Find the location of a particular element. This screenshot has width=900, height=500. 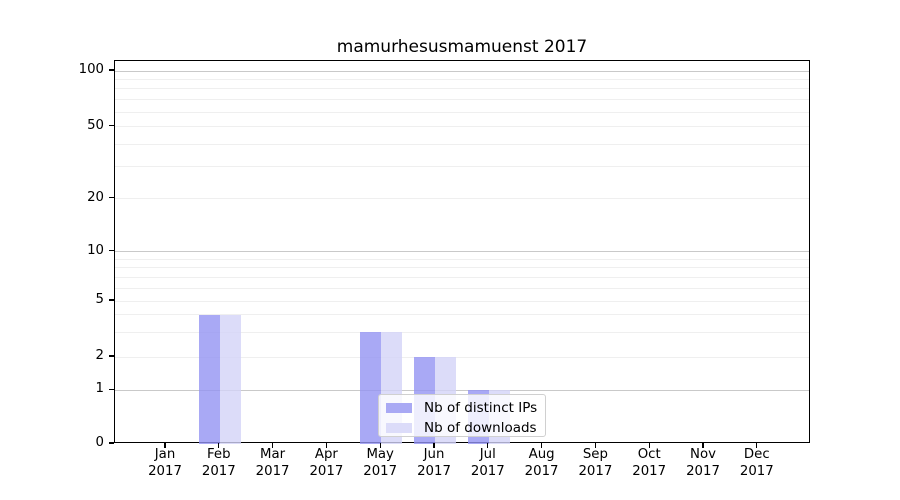

x-tick-month: Jan is located at coordinates (165, 454).